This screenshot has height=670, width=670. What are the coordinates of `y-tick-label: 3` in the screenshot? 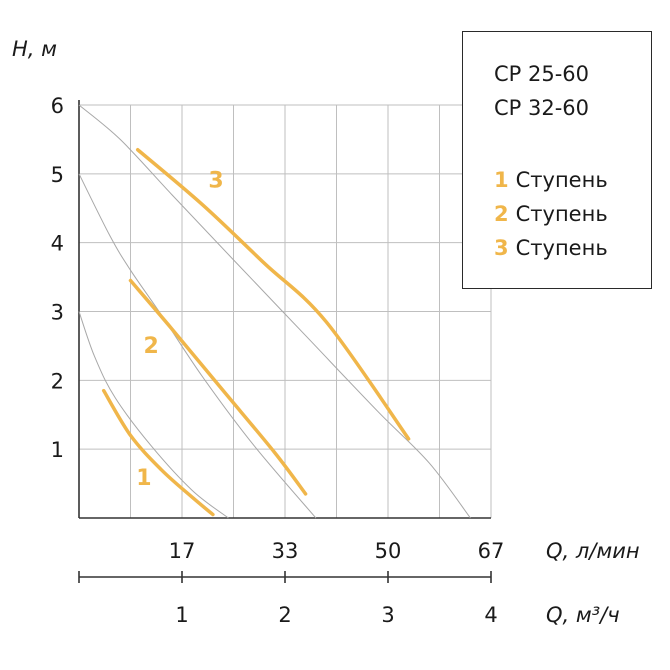 It's located at (57, 313).